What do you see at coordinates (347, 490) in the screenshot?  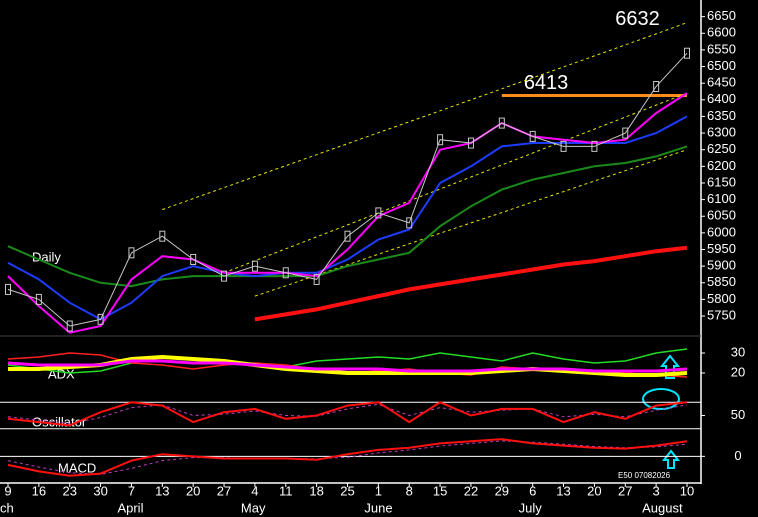 I see `x-tick-label: 25` at bounding box center [347, 490].